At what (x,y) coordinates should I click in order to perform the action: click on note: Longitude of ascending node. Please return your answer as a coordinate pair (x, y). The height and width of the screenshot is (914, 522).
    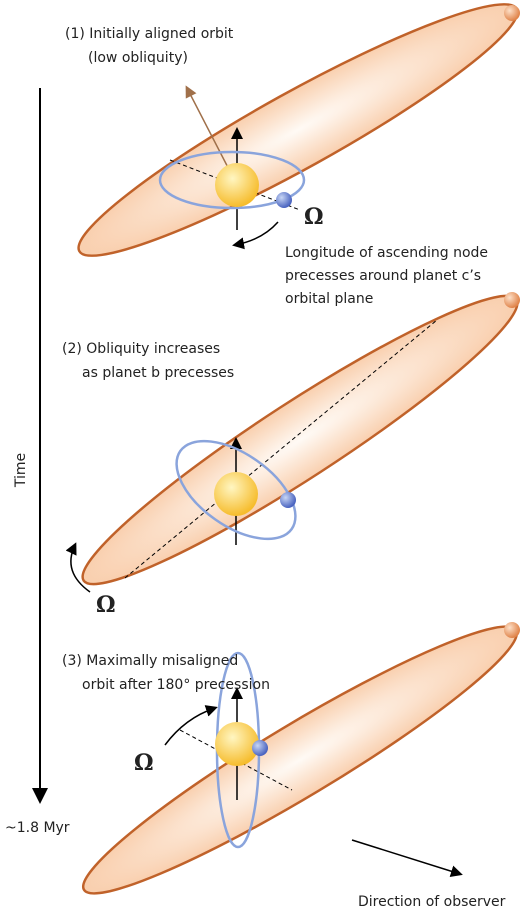
    Looking at the image, I should click on (386, 253).